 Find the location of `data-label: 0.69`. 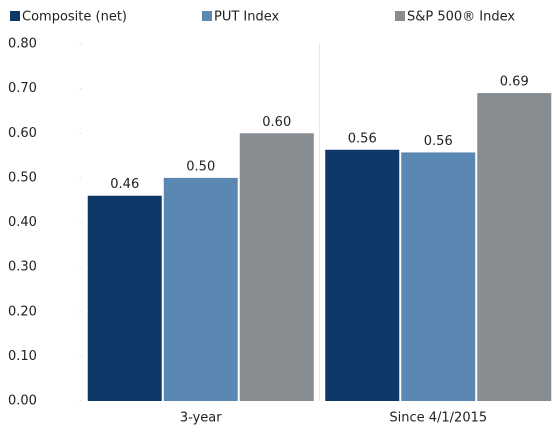

data-label: 0.69 is located at coordinates (514, 82).